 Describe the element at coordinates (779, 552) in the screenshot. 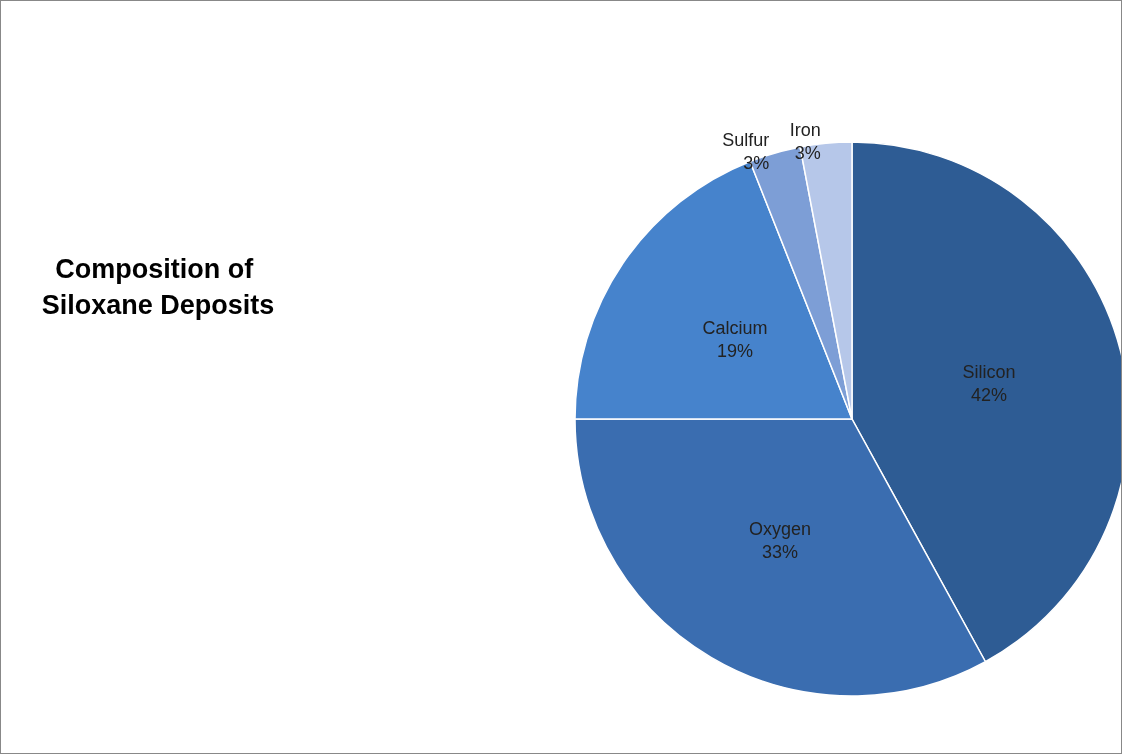

I see `data-label: 33%` at that location.